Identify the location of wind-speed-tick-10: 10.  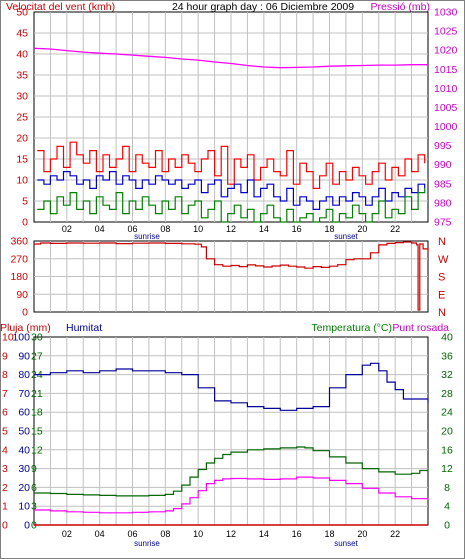
(22, 181).